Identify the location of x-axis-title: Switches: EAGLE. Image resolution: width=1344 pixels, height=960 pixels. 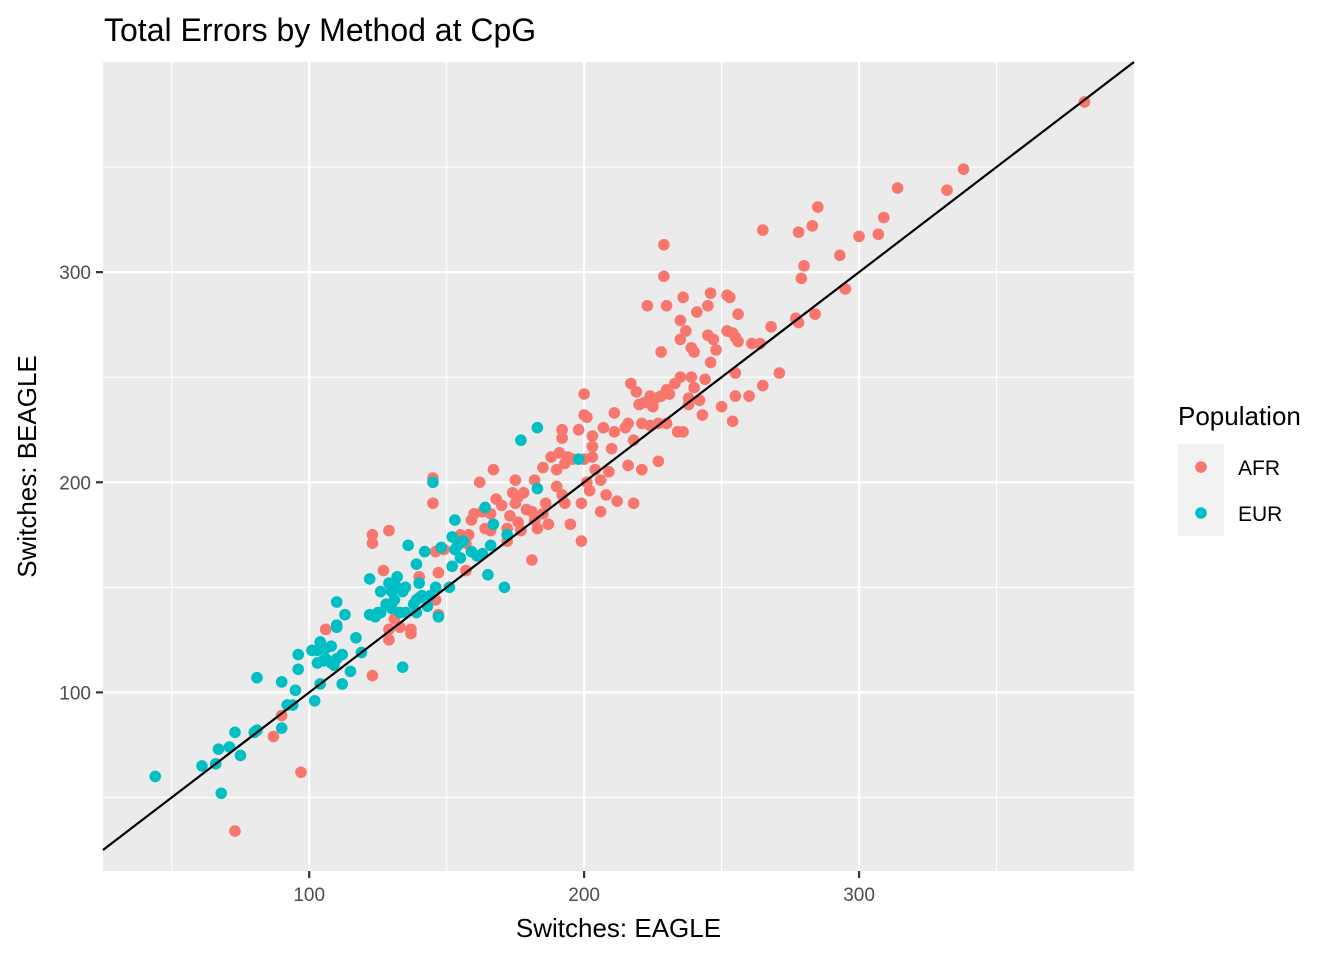
(618, 928).